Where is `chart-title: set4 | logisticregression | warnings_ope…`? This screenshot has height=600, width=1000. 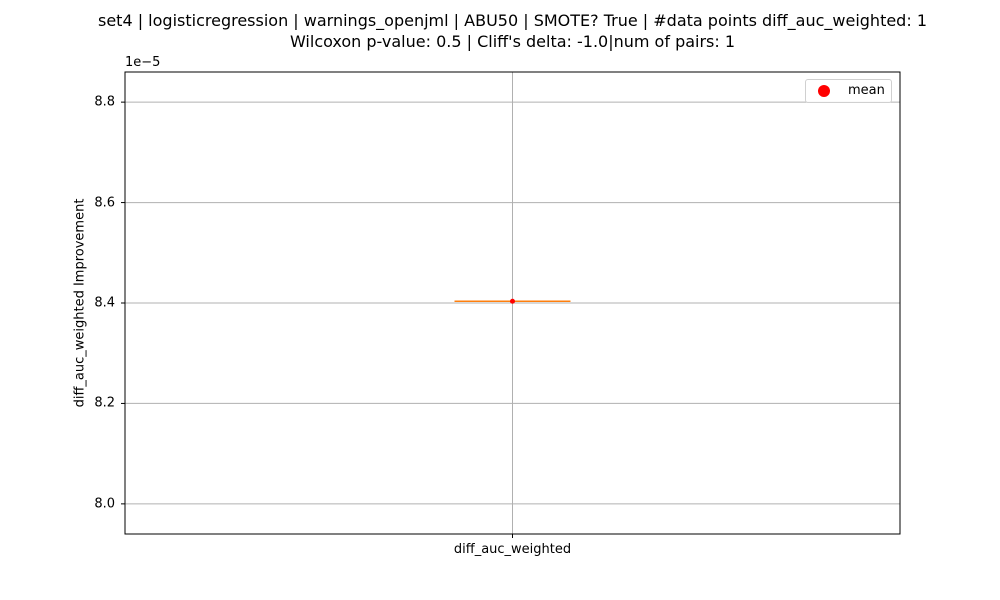 chart-title: set4 | logisticregression | warnings_ope… is located at coordinates (512, 20).